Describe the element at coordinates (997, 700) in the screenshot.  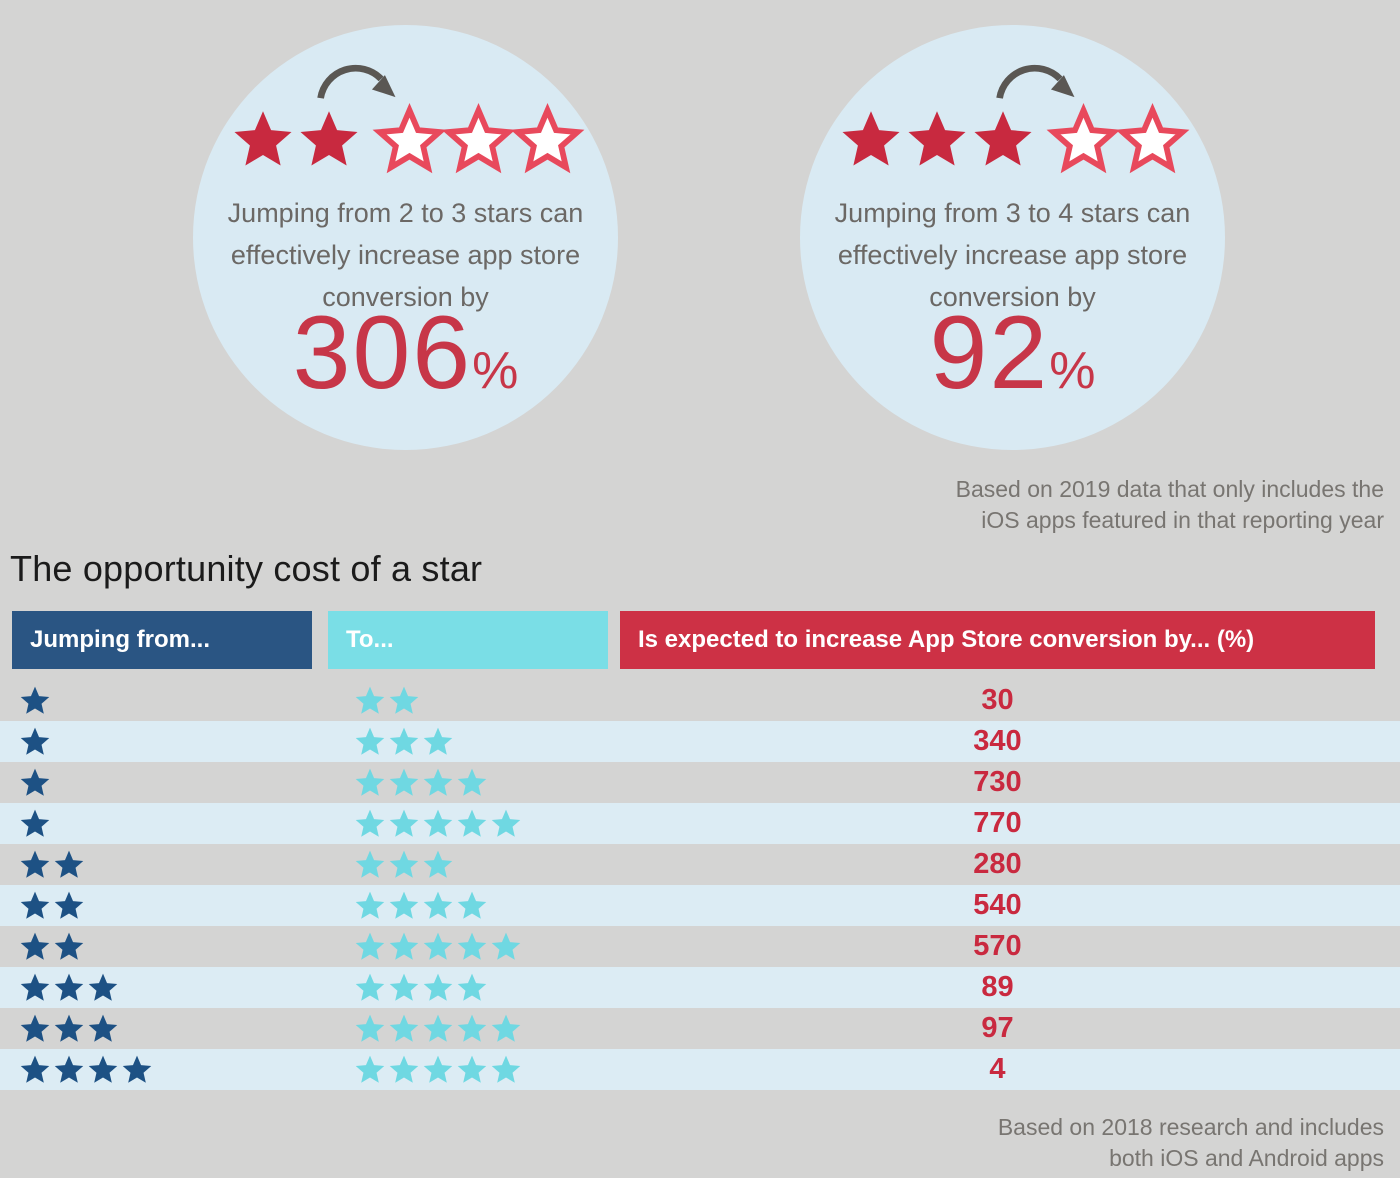
I see `conversion-value: 30` at that location.